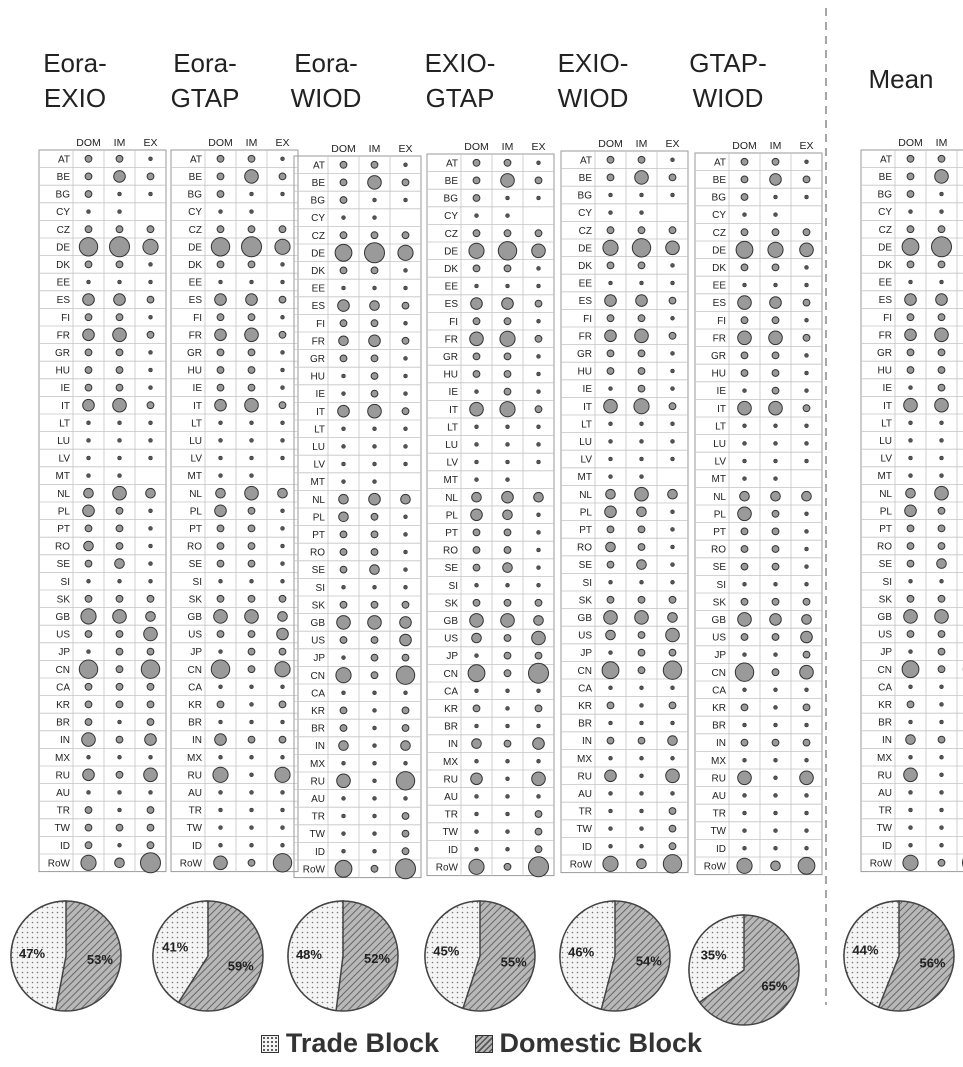  What do you see at coordinates (318, 341) in the screenshot?
I see `row-label-fr: FR` at bounding box center [318, 341].